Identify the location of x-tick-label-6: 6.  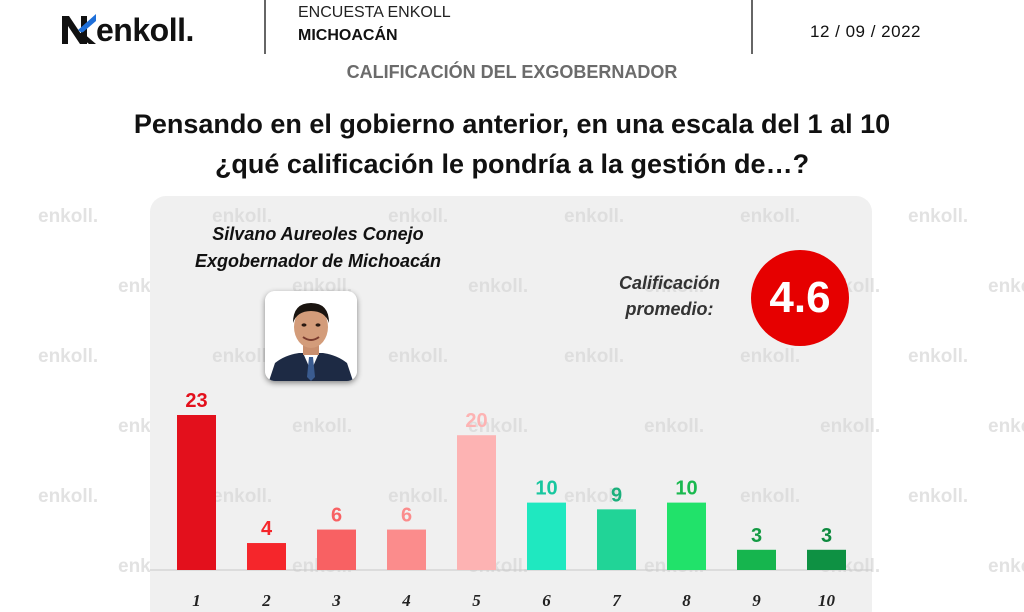
(546, 600).